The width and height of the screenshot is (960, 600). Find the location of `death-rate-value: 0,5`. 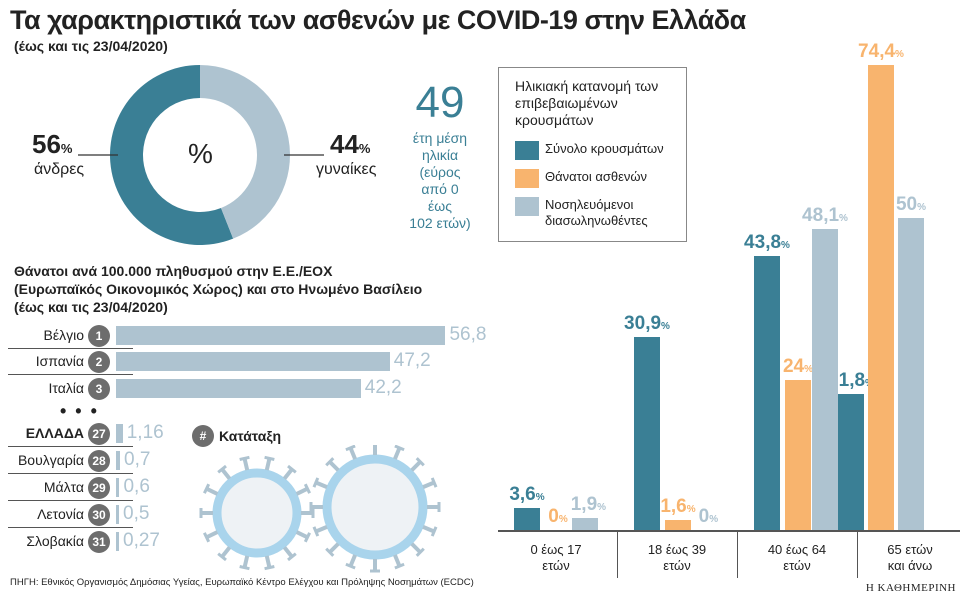

death-rate-value: 0,5 is located at coordinates (136, 513).